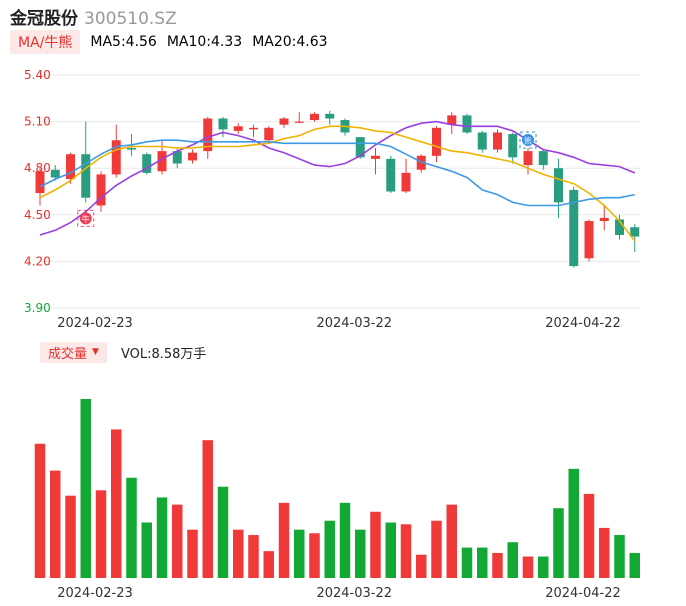  I want to click on volume-indicator-dropdown: 成交量 ▼, so click(73, 352).